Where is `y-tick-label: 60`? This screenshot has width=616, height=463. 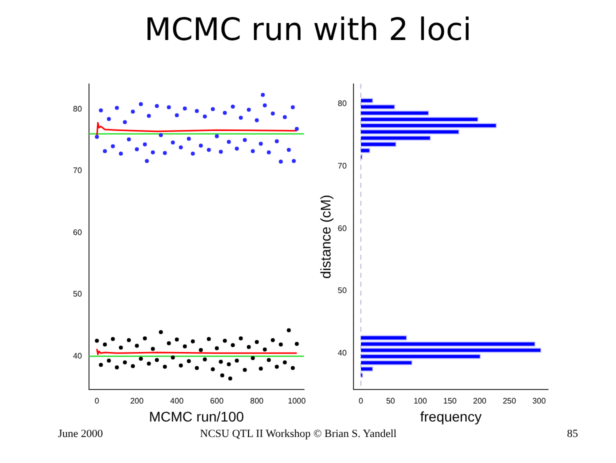 y-tick-label: 60 is located at coordinates (77, 232).